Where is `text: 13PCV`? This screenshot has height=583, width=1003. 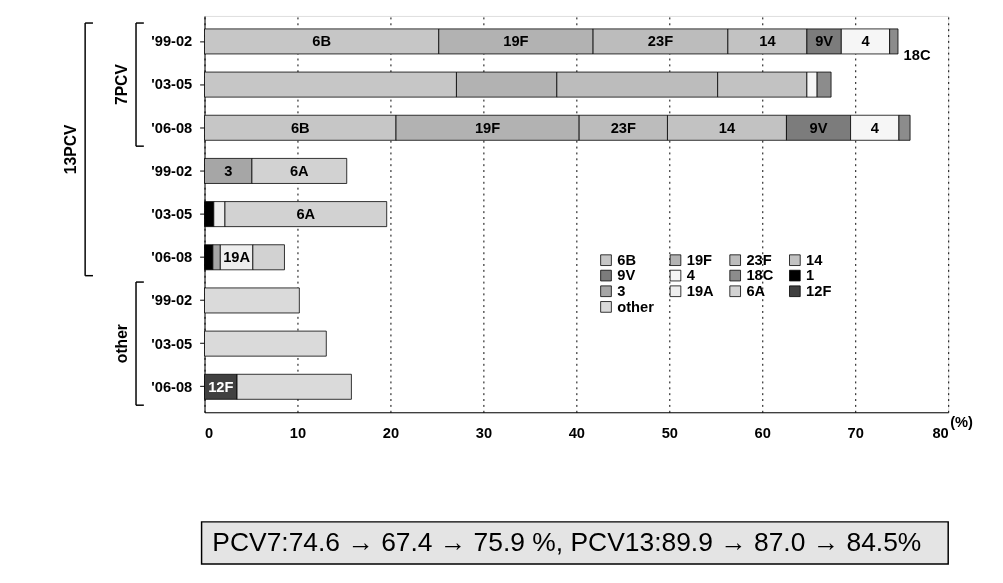
text: 13PCV is located at coordinates (71, 149).